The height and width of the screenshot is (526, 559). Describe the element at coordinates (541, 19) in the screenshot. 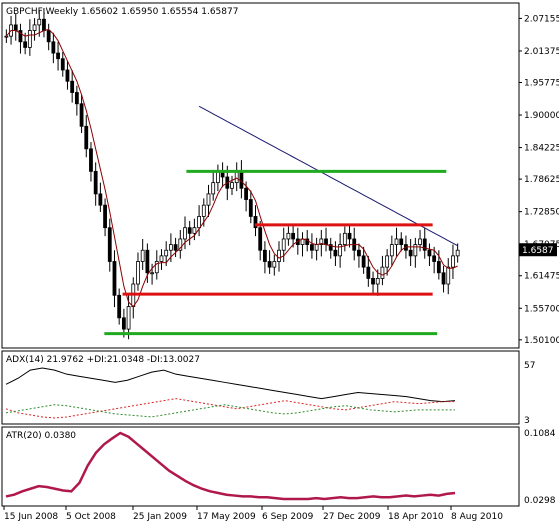

I see `price-tick-label: 2.07155` at that location.